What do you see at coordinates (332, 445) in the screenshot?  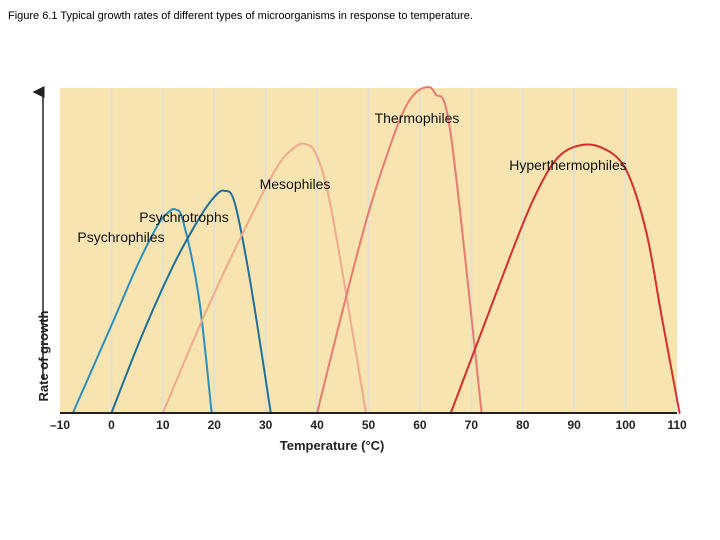 I see `x-axis-title: Temperature (°C)` at bounding box center [332, 445].